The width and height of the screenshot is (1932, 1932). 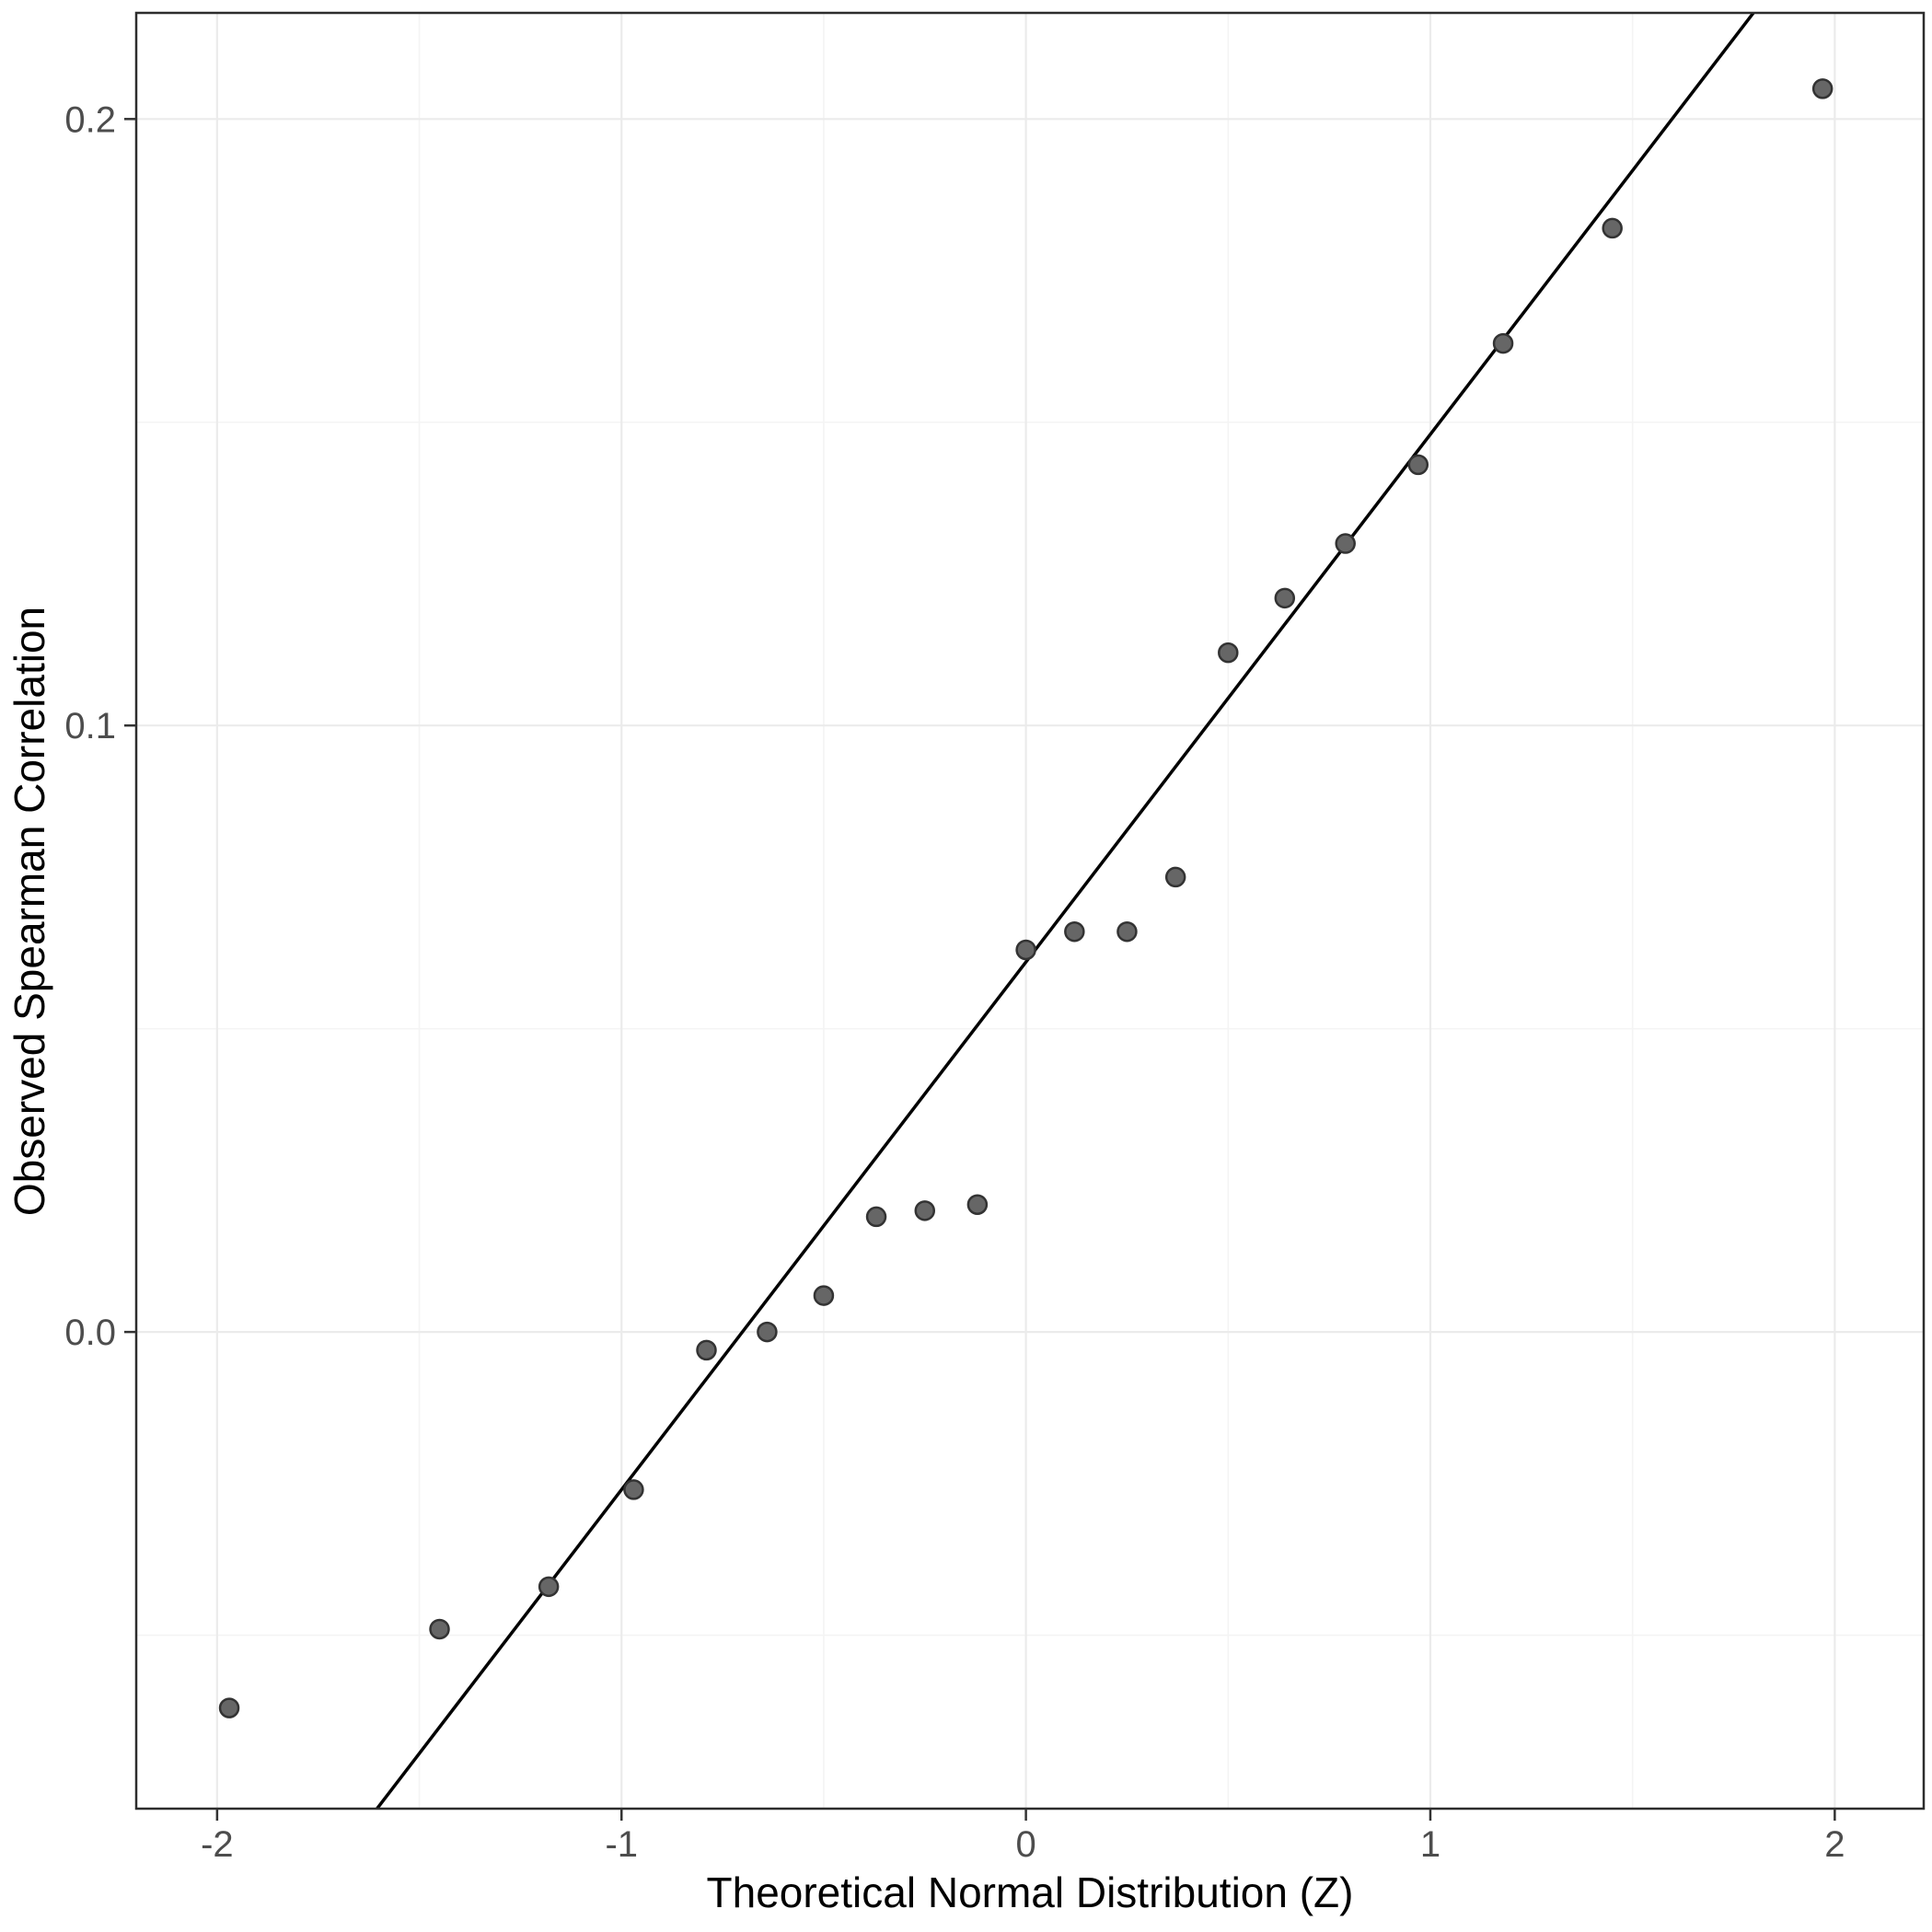 I want to click on y-tick-label: 0.2, so click(x=90, y=120).